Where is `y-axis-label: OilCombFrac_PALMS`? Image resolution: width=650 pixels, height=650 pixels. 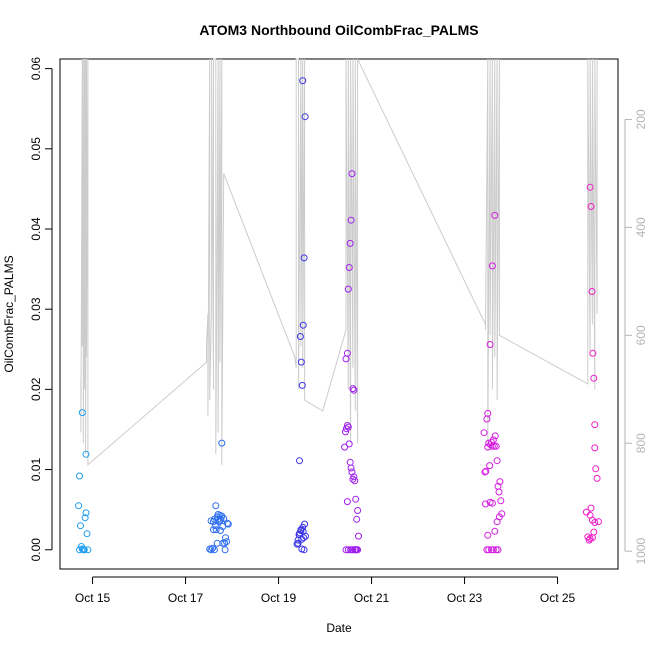
y-axis-label: OilCombFrac_PALMS is located at coordinates (9, 313).